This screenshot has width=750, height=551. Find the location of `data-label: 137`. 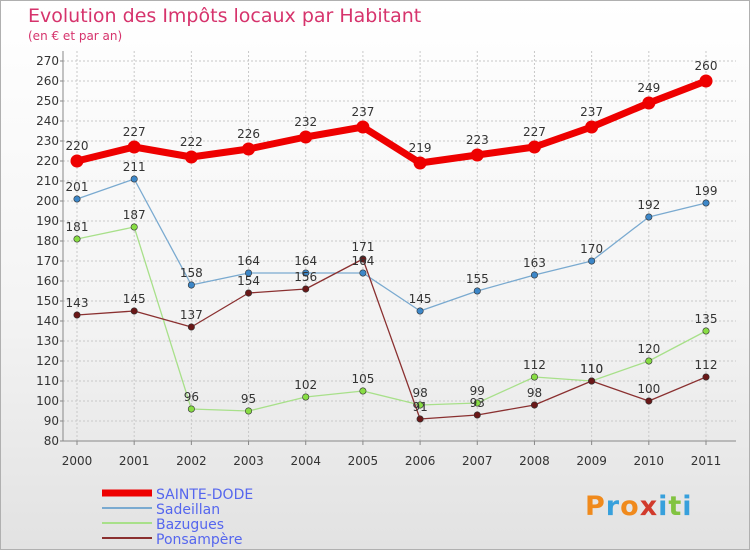

data-label: 137 is located at coordinates (191, 315).